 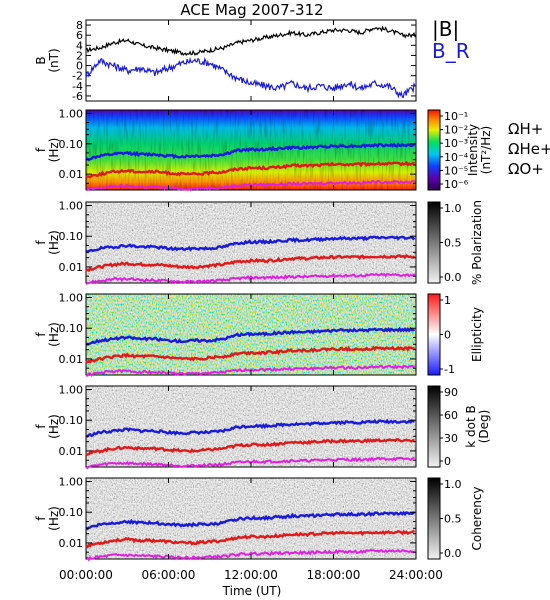 I want to click on series-line-b-mag, so click(x=251, y=40).